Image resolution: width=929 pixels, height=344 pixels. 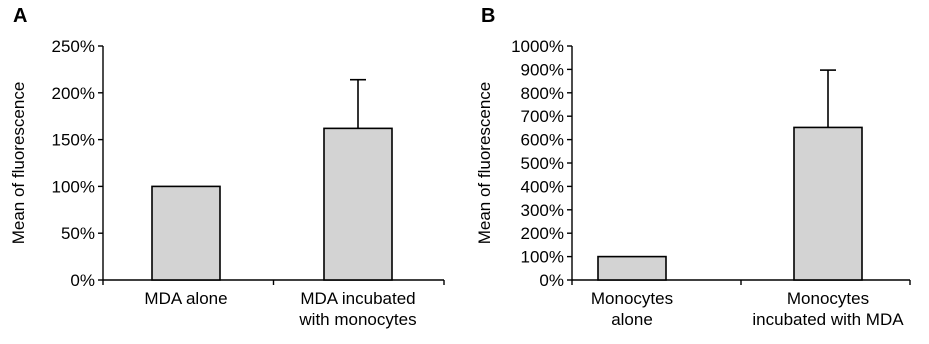 I want to click on category-label: alone, so click(x=632, y=319).